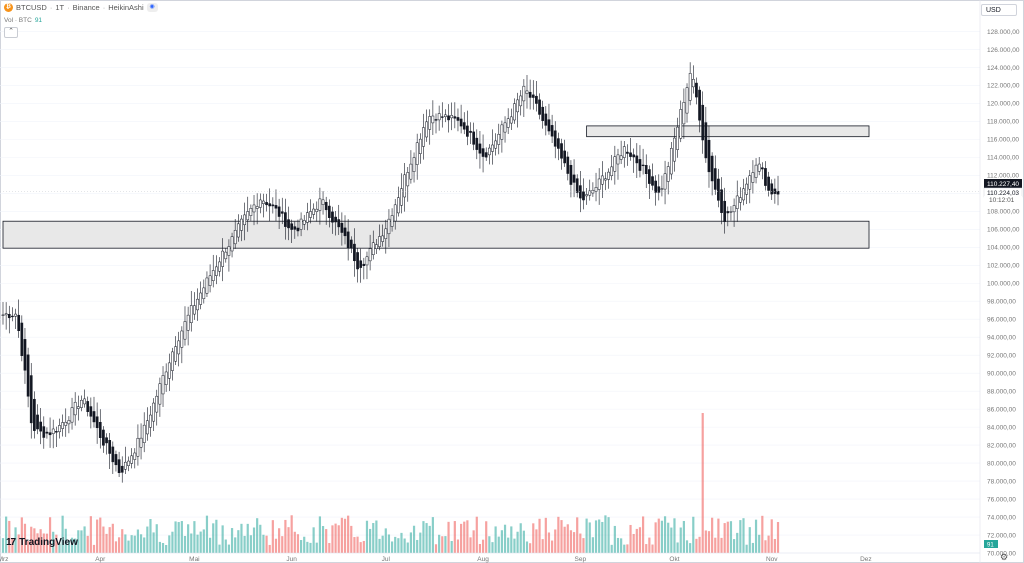  Describe the element at coordinates (38, 20) in the screenshot. I see `volume-value: 91` at that location.